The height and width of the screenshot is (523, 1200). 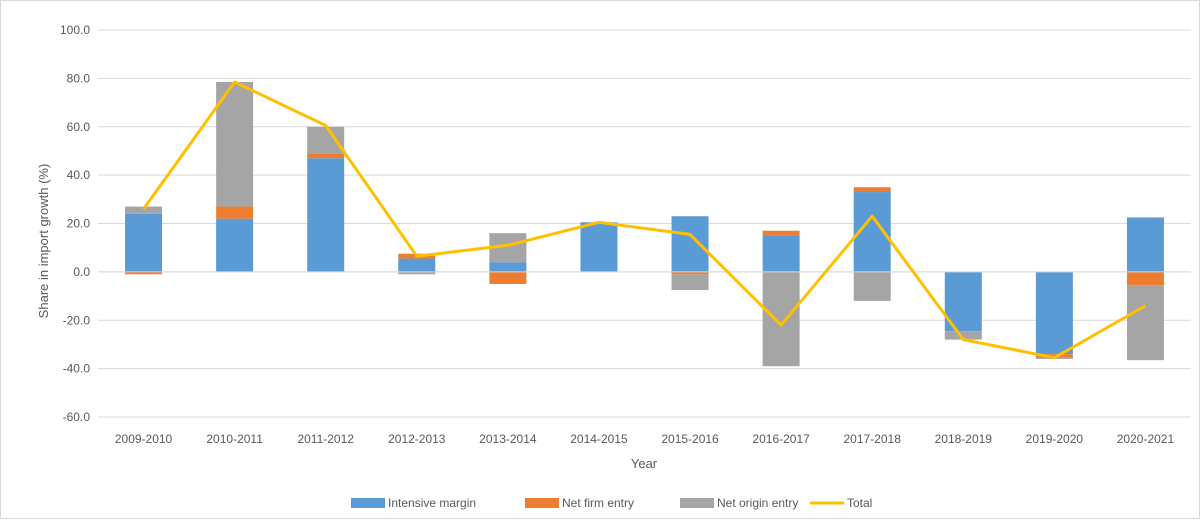 What do you see at coordinates (81, 272) in the screenshot?
I see `y-tick-label: 0.0` at bounding box center [81, 272].